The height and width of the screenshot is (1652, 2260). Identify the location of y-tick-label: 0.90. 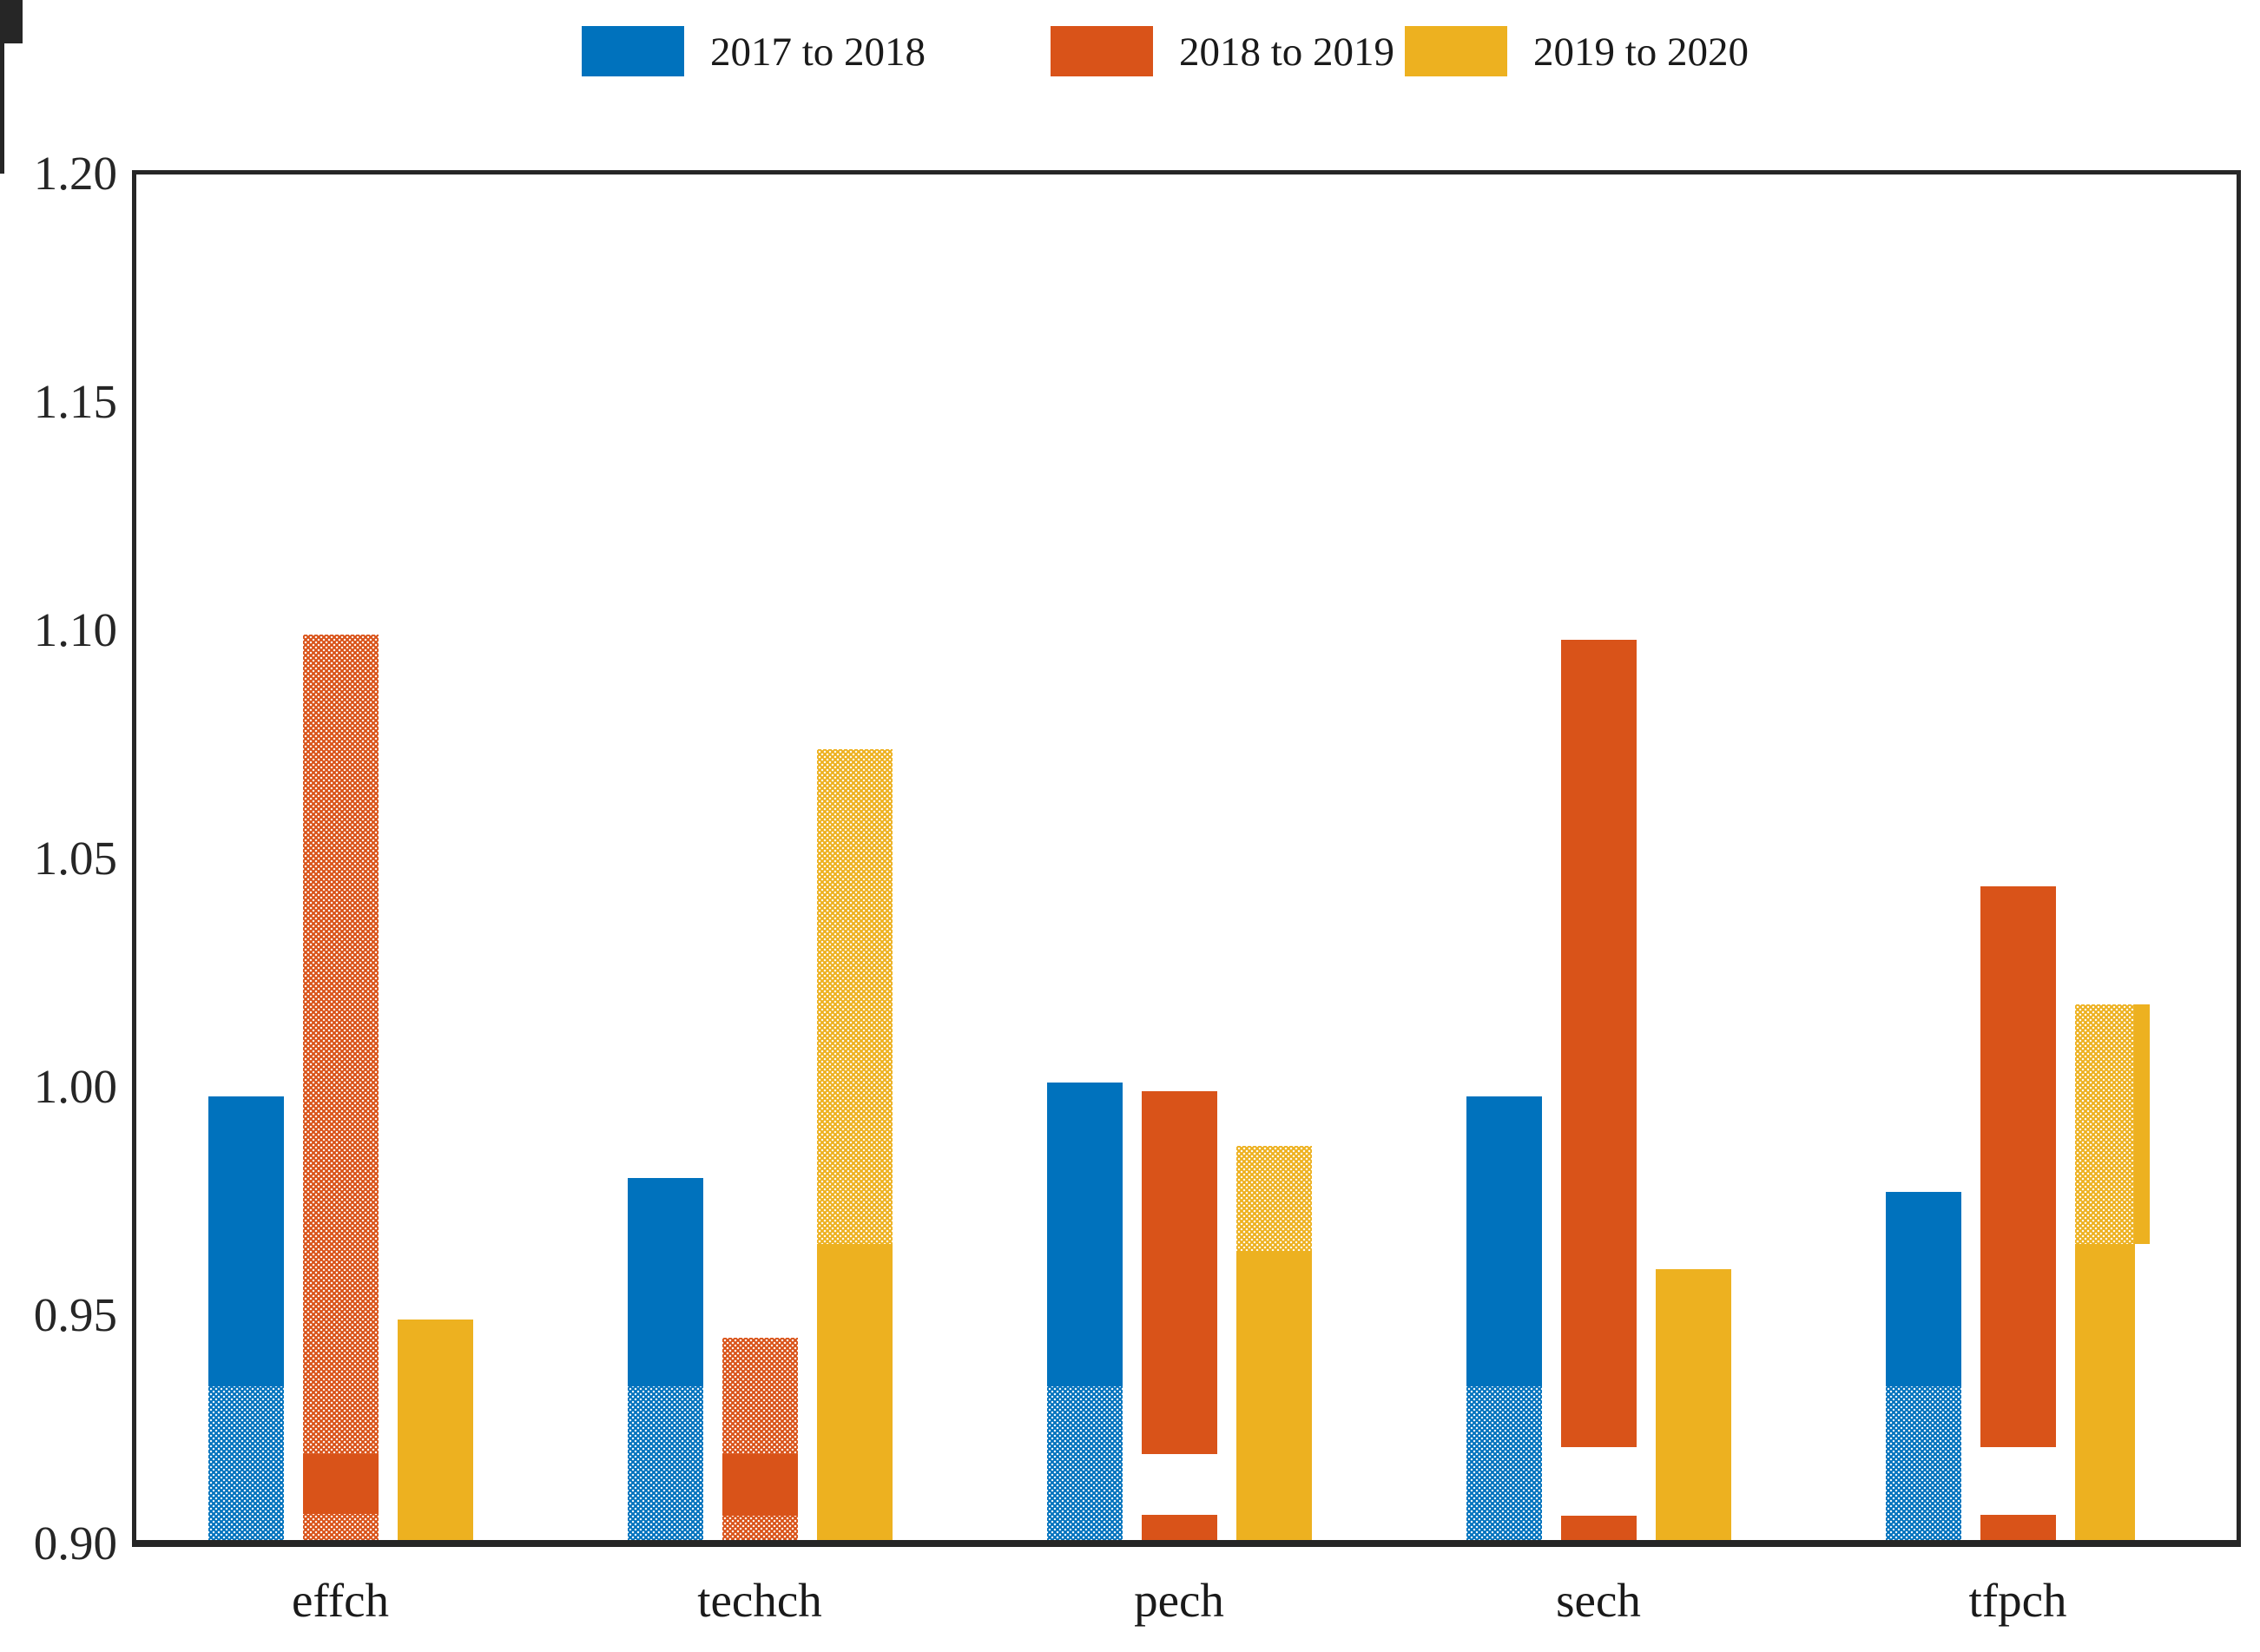
(75, 1543).